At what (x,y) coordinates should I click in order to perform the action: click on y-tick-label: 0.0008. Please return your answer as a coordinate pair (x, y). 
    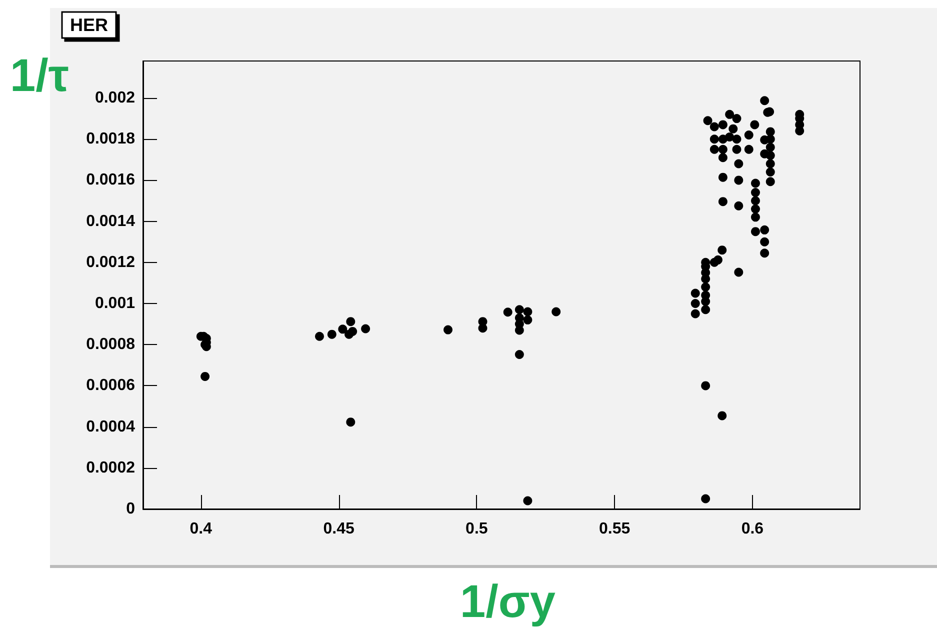
    Looking at the image, I should click on (111, 345).